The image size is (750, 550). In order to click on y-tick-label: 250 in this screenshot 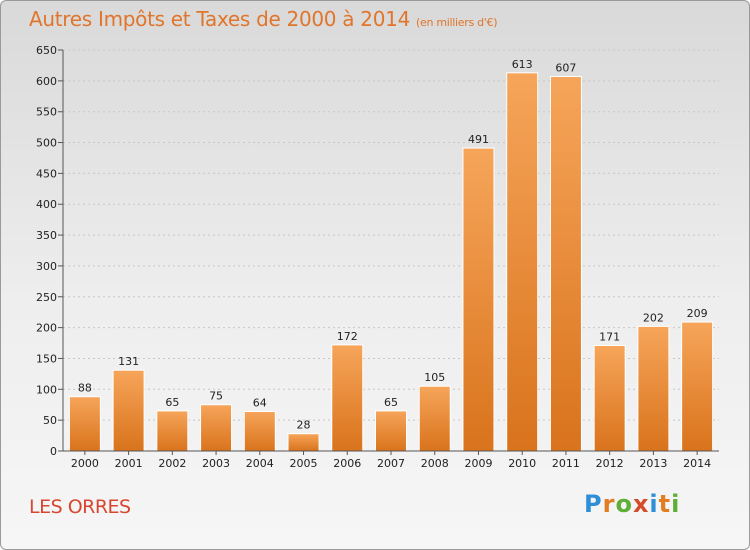, I will do `click(46, 297)`.